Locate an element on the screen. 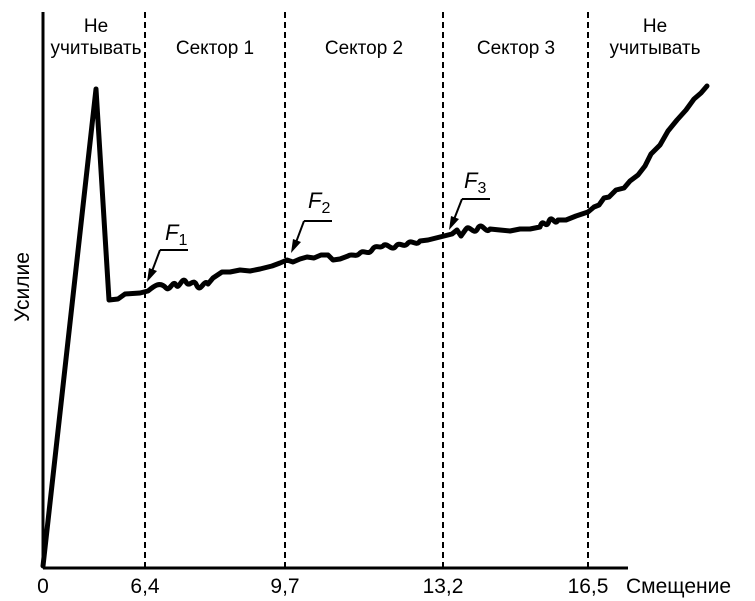 The image size is (755, 601). region-label-5-line1: Не is located at coordinates (655, 26).